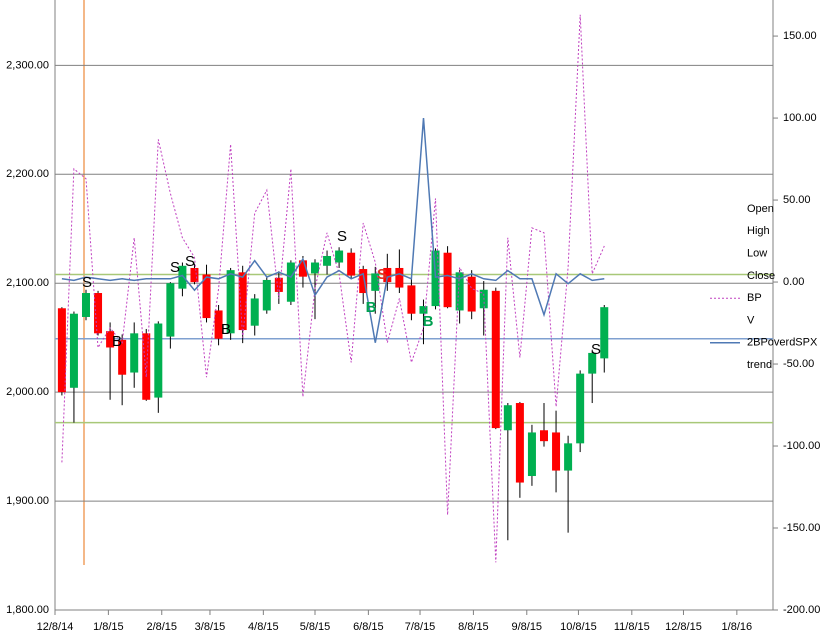  What do you see at coordinates (27, 174) in the screenshot?
I see `y-tick-label: 2,200.00` at bounding box center [27, 174].